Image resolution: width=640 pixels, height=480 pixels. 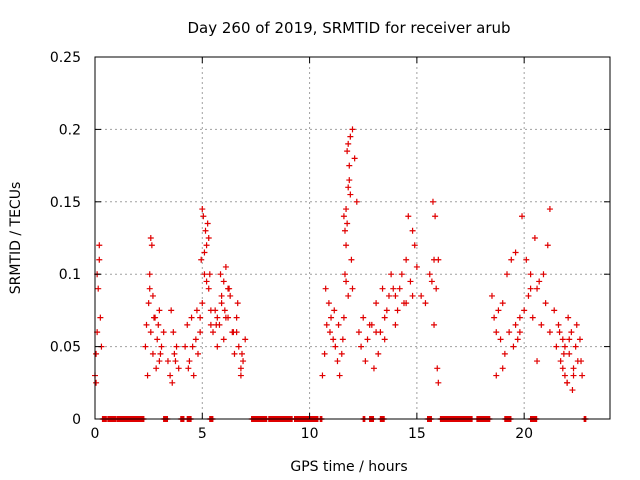 I want to click on y-tick-label: 0.05, so click(x=65, y=348).